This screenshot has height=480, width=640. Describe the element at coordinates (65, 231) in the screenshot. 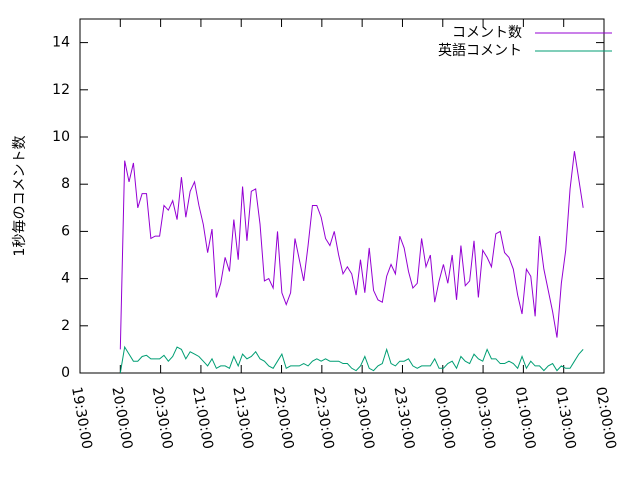

I see `y-tick-label: 6` at that location.